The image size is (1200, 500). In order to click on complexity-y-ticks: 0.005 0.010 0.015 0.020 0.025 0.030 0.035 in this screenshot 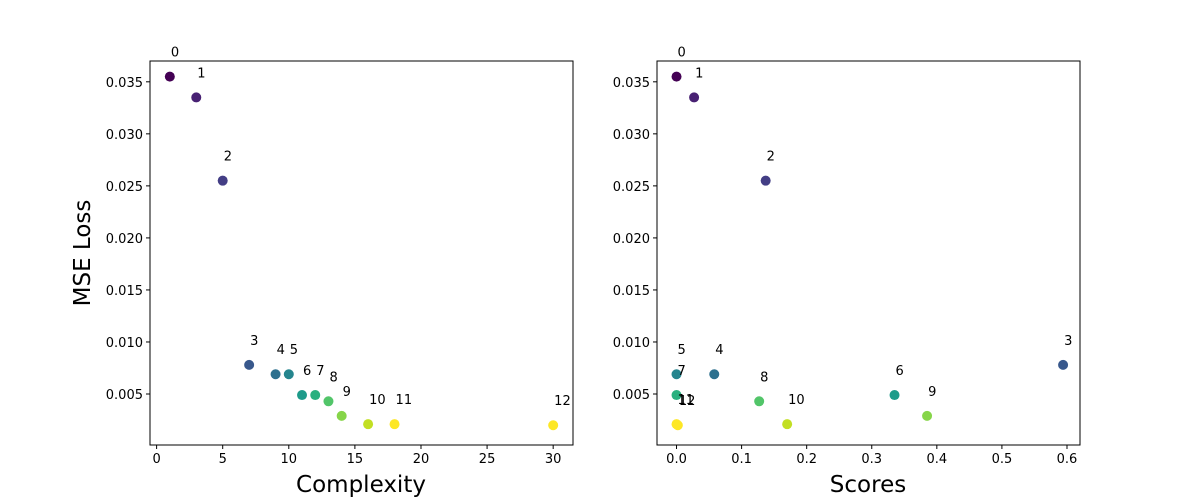, I will do `click(128, 239)`.